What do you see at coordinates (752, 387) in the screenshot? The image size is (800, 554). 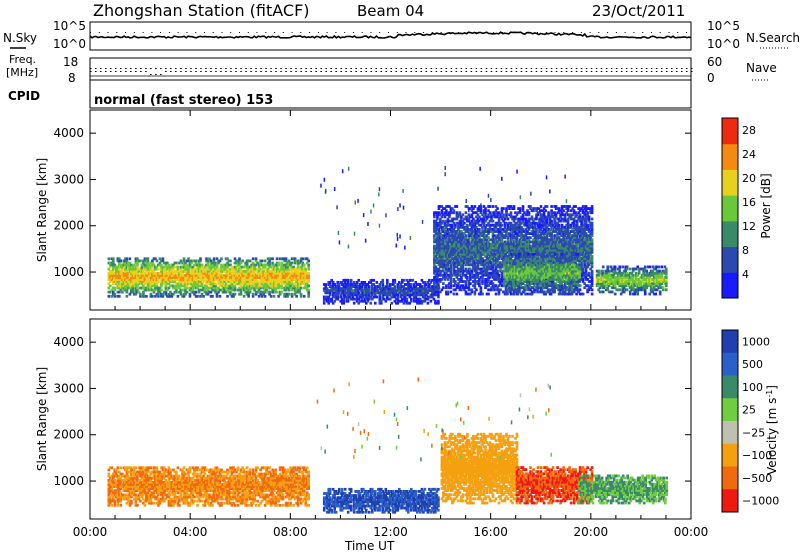 I see `velocity-colorbar-tick: 100` at bounding box center [752, 387].